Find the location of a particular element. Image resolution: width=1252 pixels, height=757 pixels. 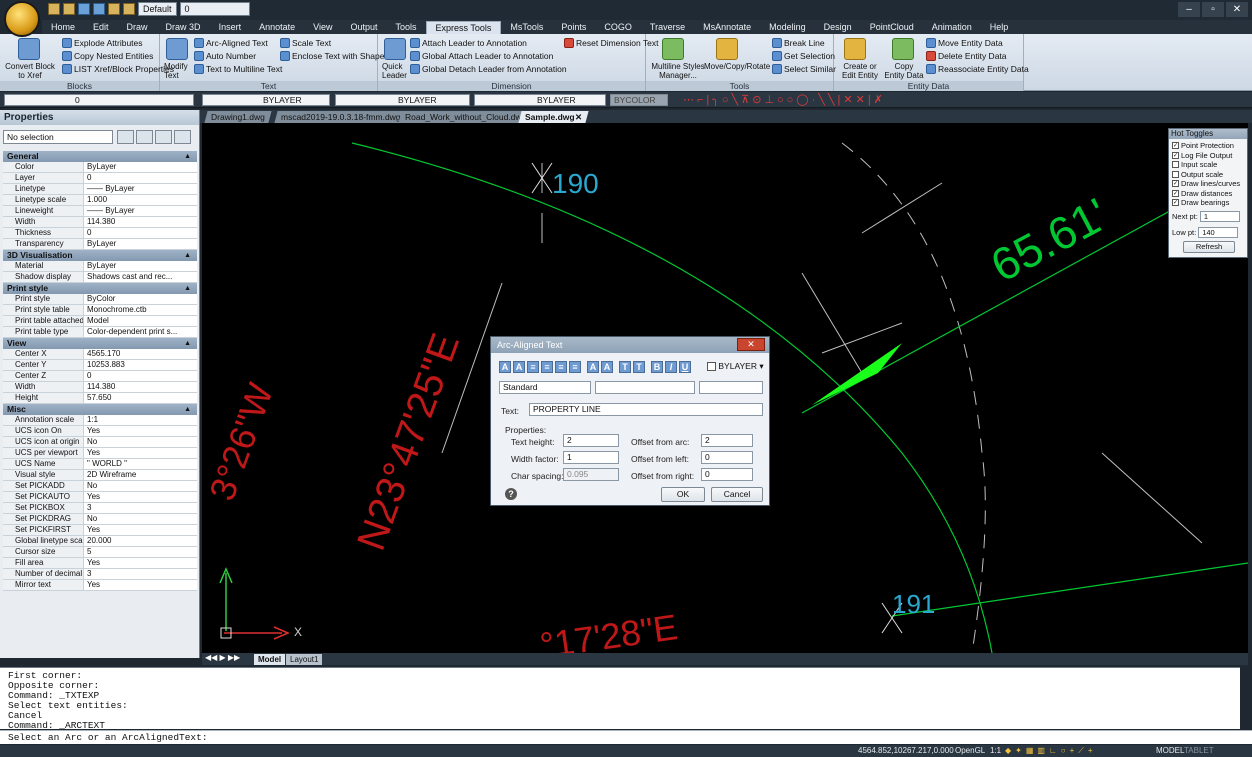

property-row: Center Y 10253.883 is located at coordinates (100, 365).